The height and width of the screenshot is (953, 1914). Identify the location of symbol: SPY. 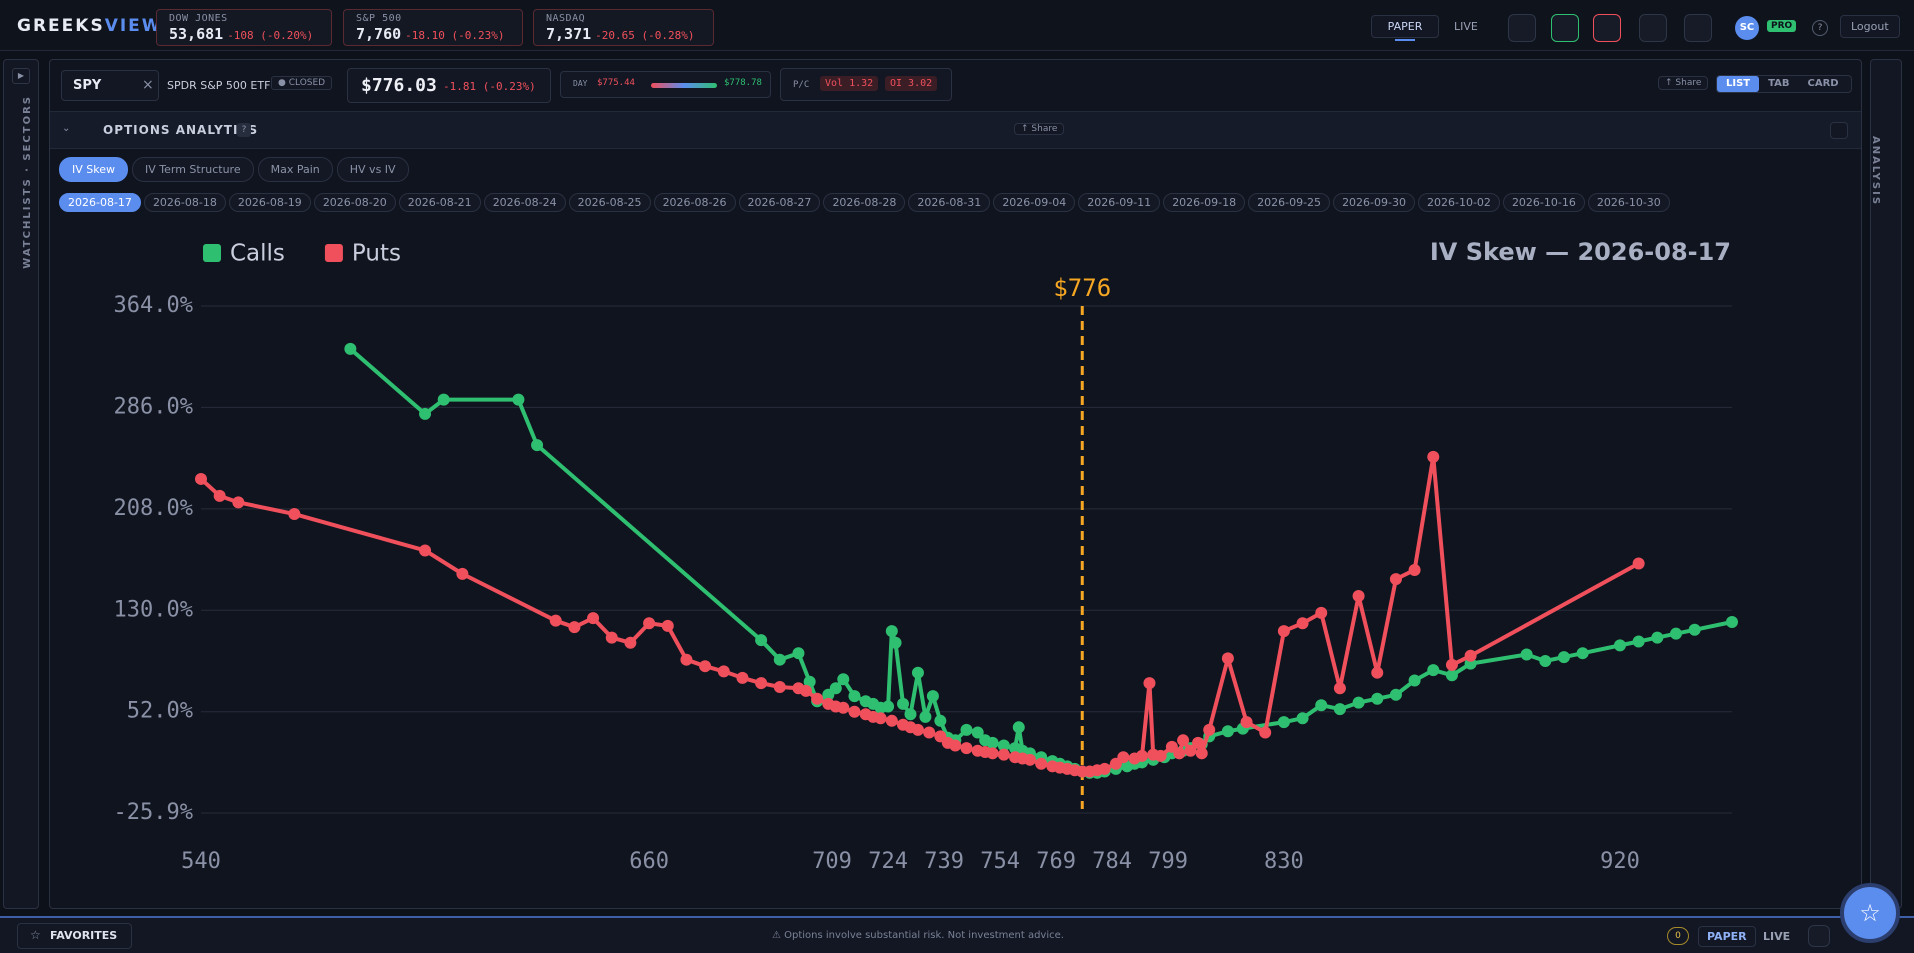
(87, 85).